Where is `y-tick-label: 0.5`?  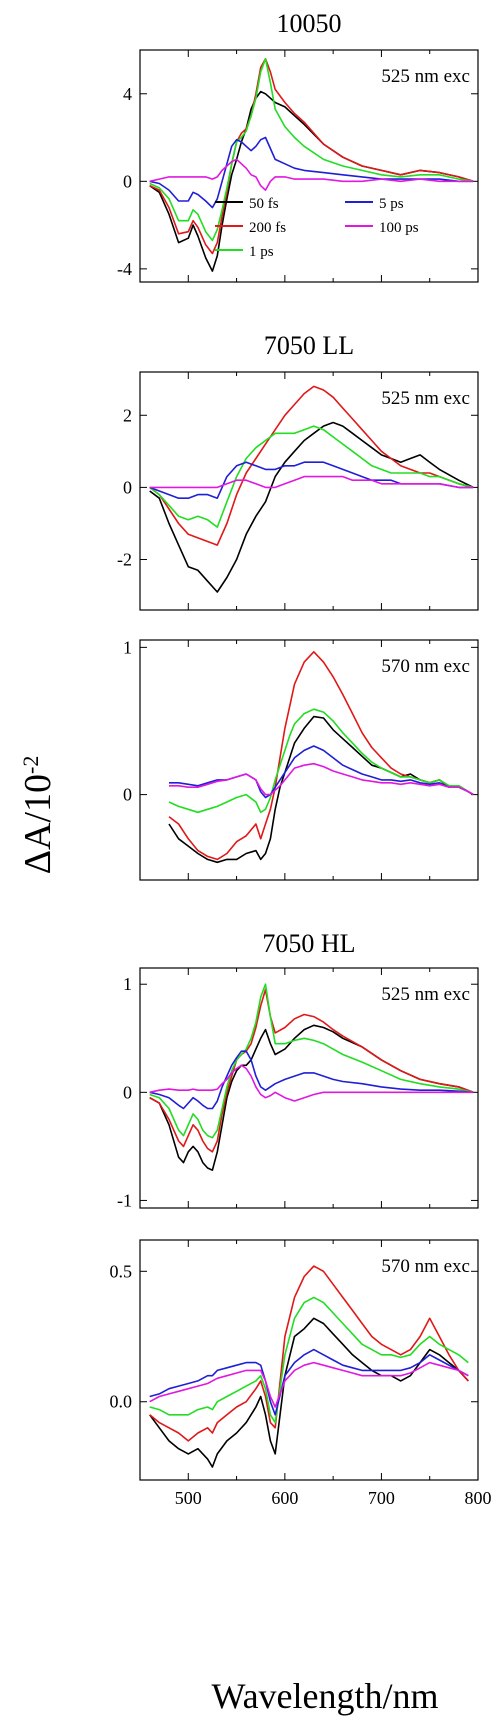
y-tick-label: 0.5 is located at coordinates (121, 1271).